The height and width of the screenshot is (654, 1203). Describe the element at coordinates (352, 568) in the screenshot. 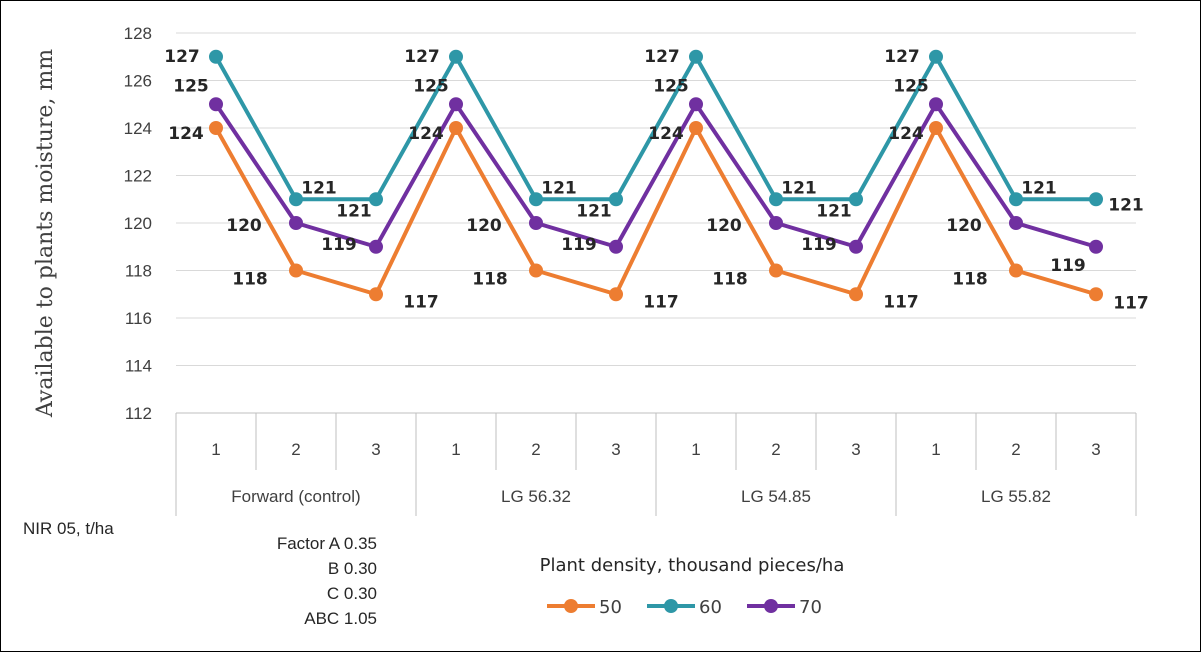

I see `nir-b: B 0.30` at that location.